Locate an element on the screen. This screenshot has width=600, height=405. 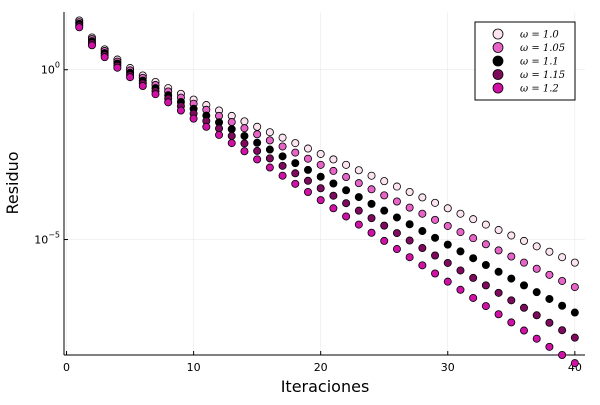
legend-label: ω = 1.0 is located at coordinates (539, 35).